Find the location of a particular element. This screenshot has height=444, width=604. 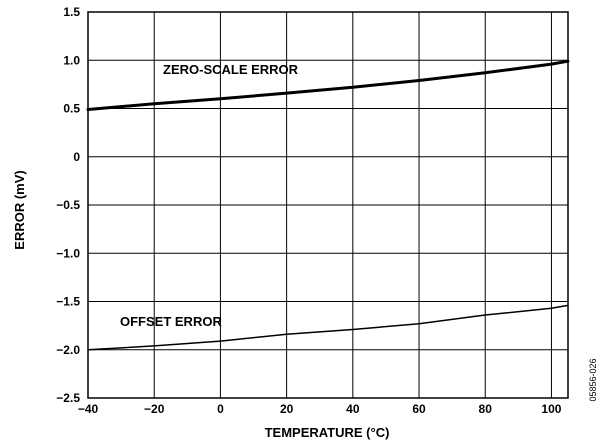

series-label-zero-scale-error: ZERO-SCALE ERROR is located at coordinates (231, 69).